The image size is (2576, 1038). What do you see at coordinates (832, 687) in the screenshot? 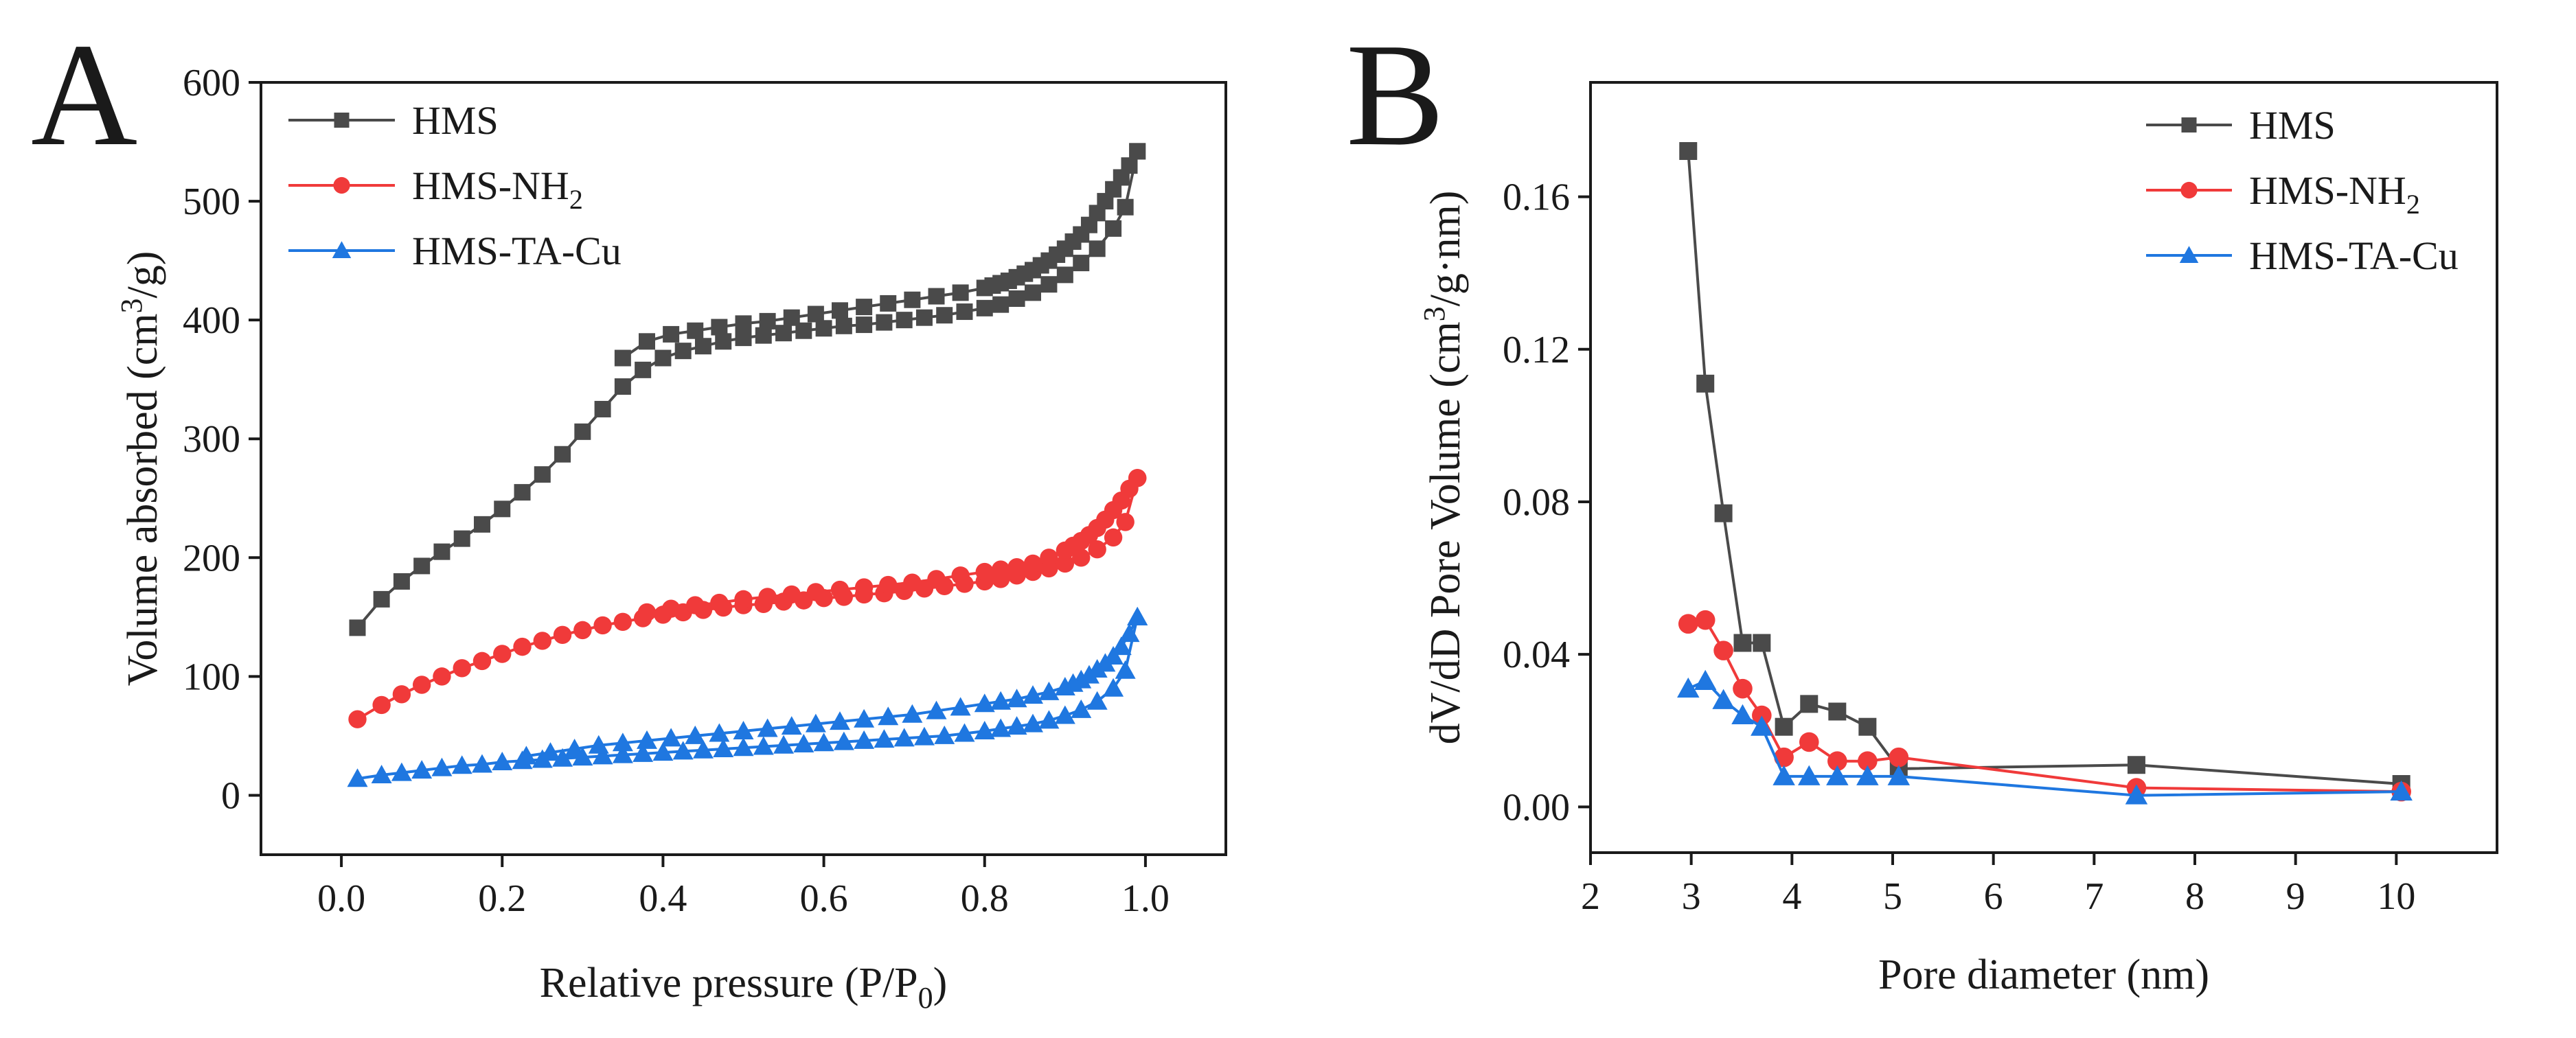
I see `HMS-TA-Cu-desorption-line` at bounding box center [832, 687].